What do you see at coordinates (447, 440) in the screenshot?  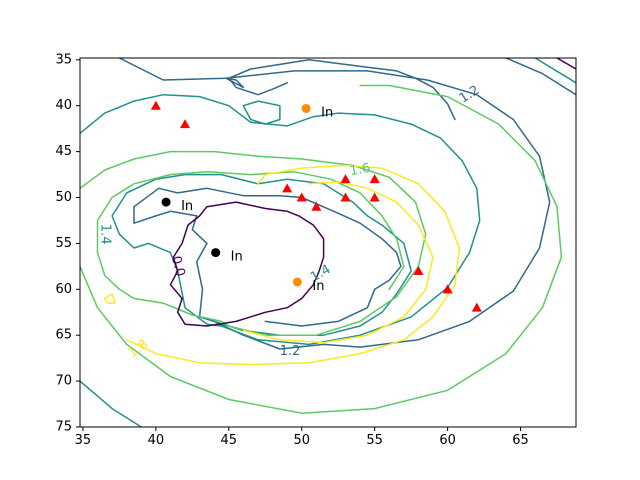 I see `x-tick-label-60: 60` at bounding box center [447, 440].